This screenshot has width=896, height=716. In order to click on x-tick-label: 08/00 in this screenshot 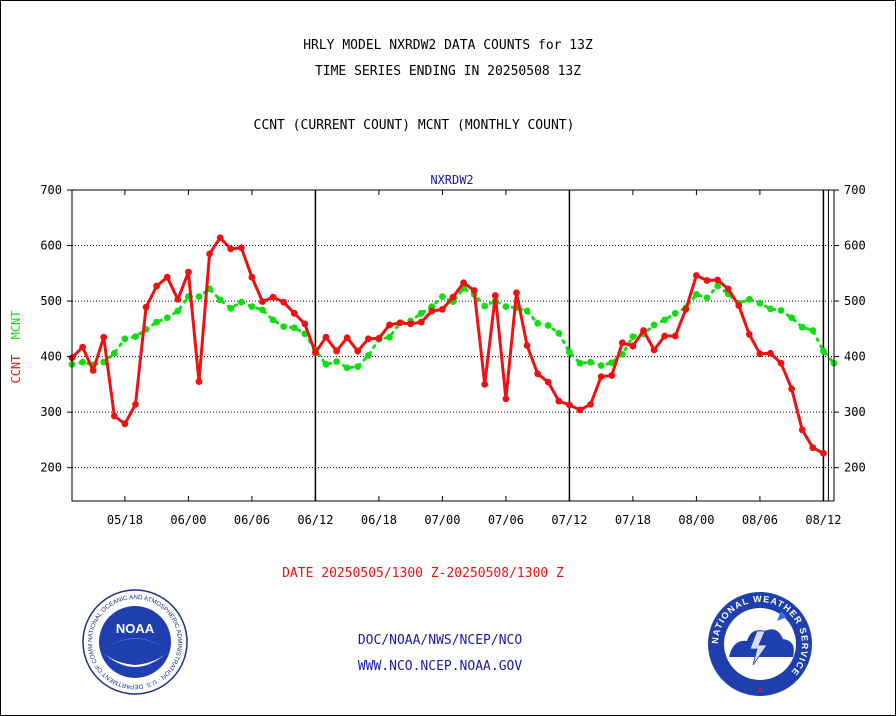, I will do `click(696, 520)`.